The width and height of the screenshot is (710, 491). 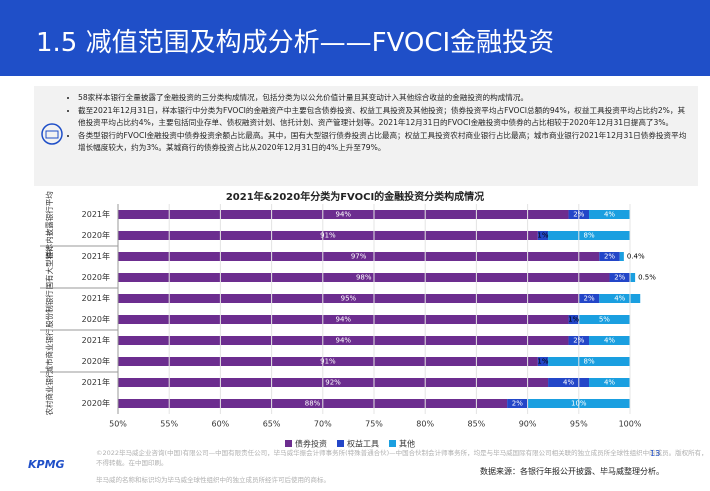 I want to click on chart-title: 2021年&2020年分类为FVOCI的金融投资分类构成情况, so click(x=355, y=196).